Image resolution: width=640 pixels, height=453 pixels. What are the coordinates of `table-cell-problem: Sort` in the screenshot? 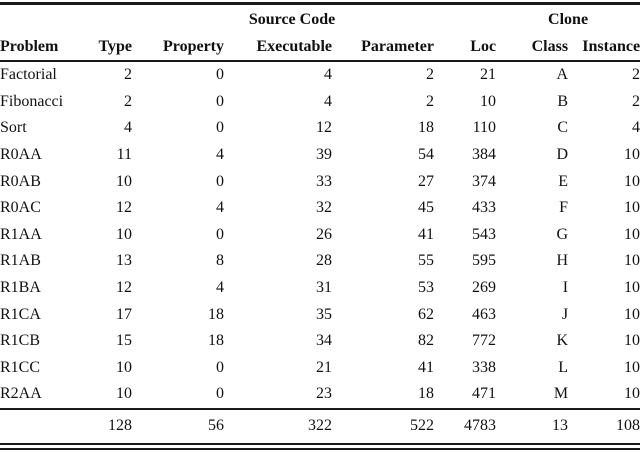 It's located at (13, 128).